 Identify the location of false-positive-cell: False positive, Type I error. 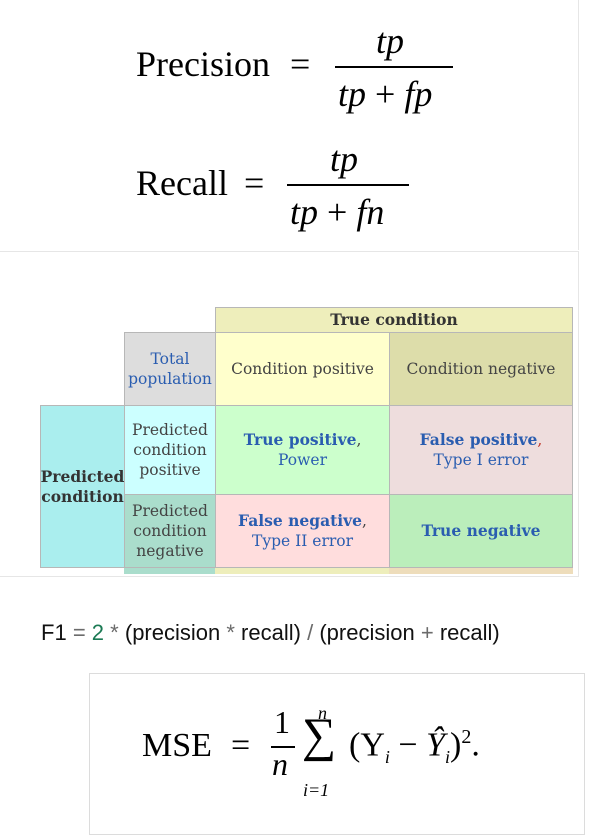
(481, 450).